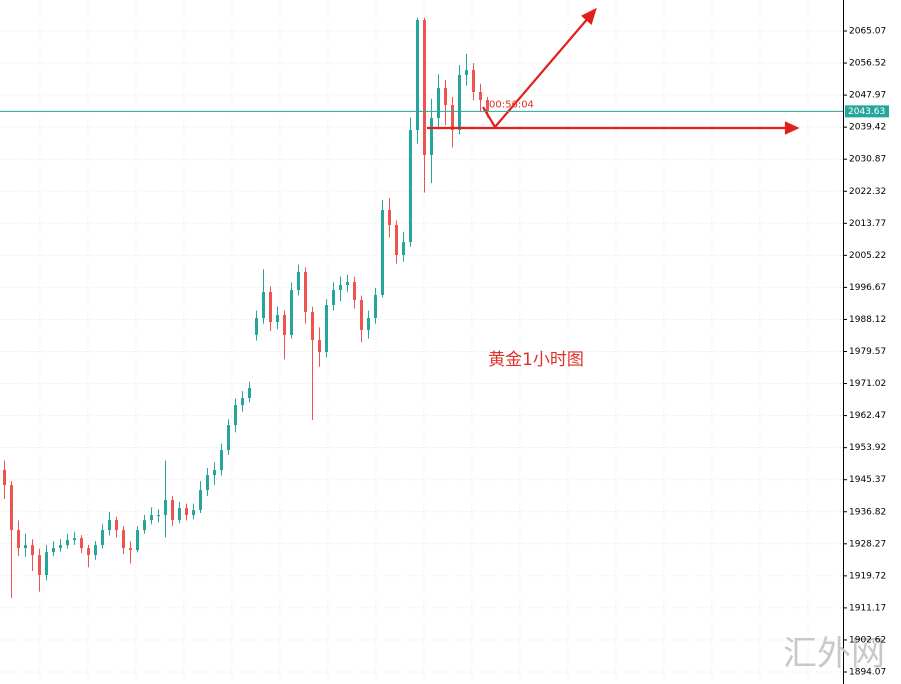 The image size is (901, 684). I want to click on current-price-box, so click(867, 111).